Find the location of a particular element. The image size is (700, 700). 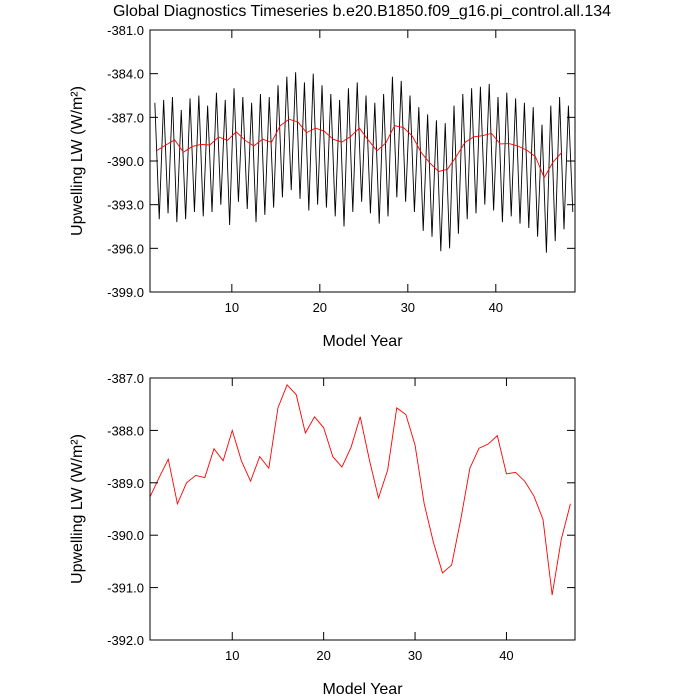

y-tick-label: -388.0 is located at coordinates (125, 430).